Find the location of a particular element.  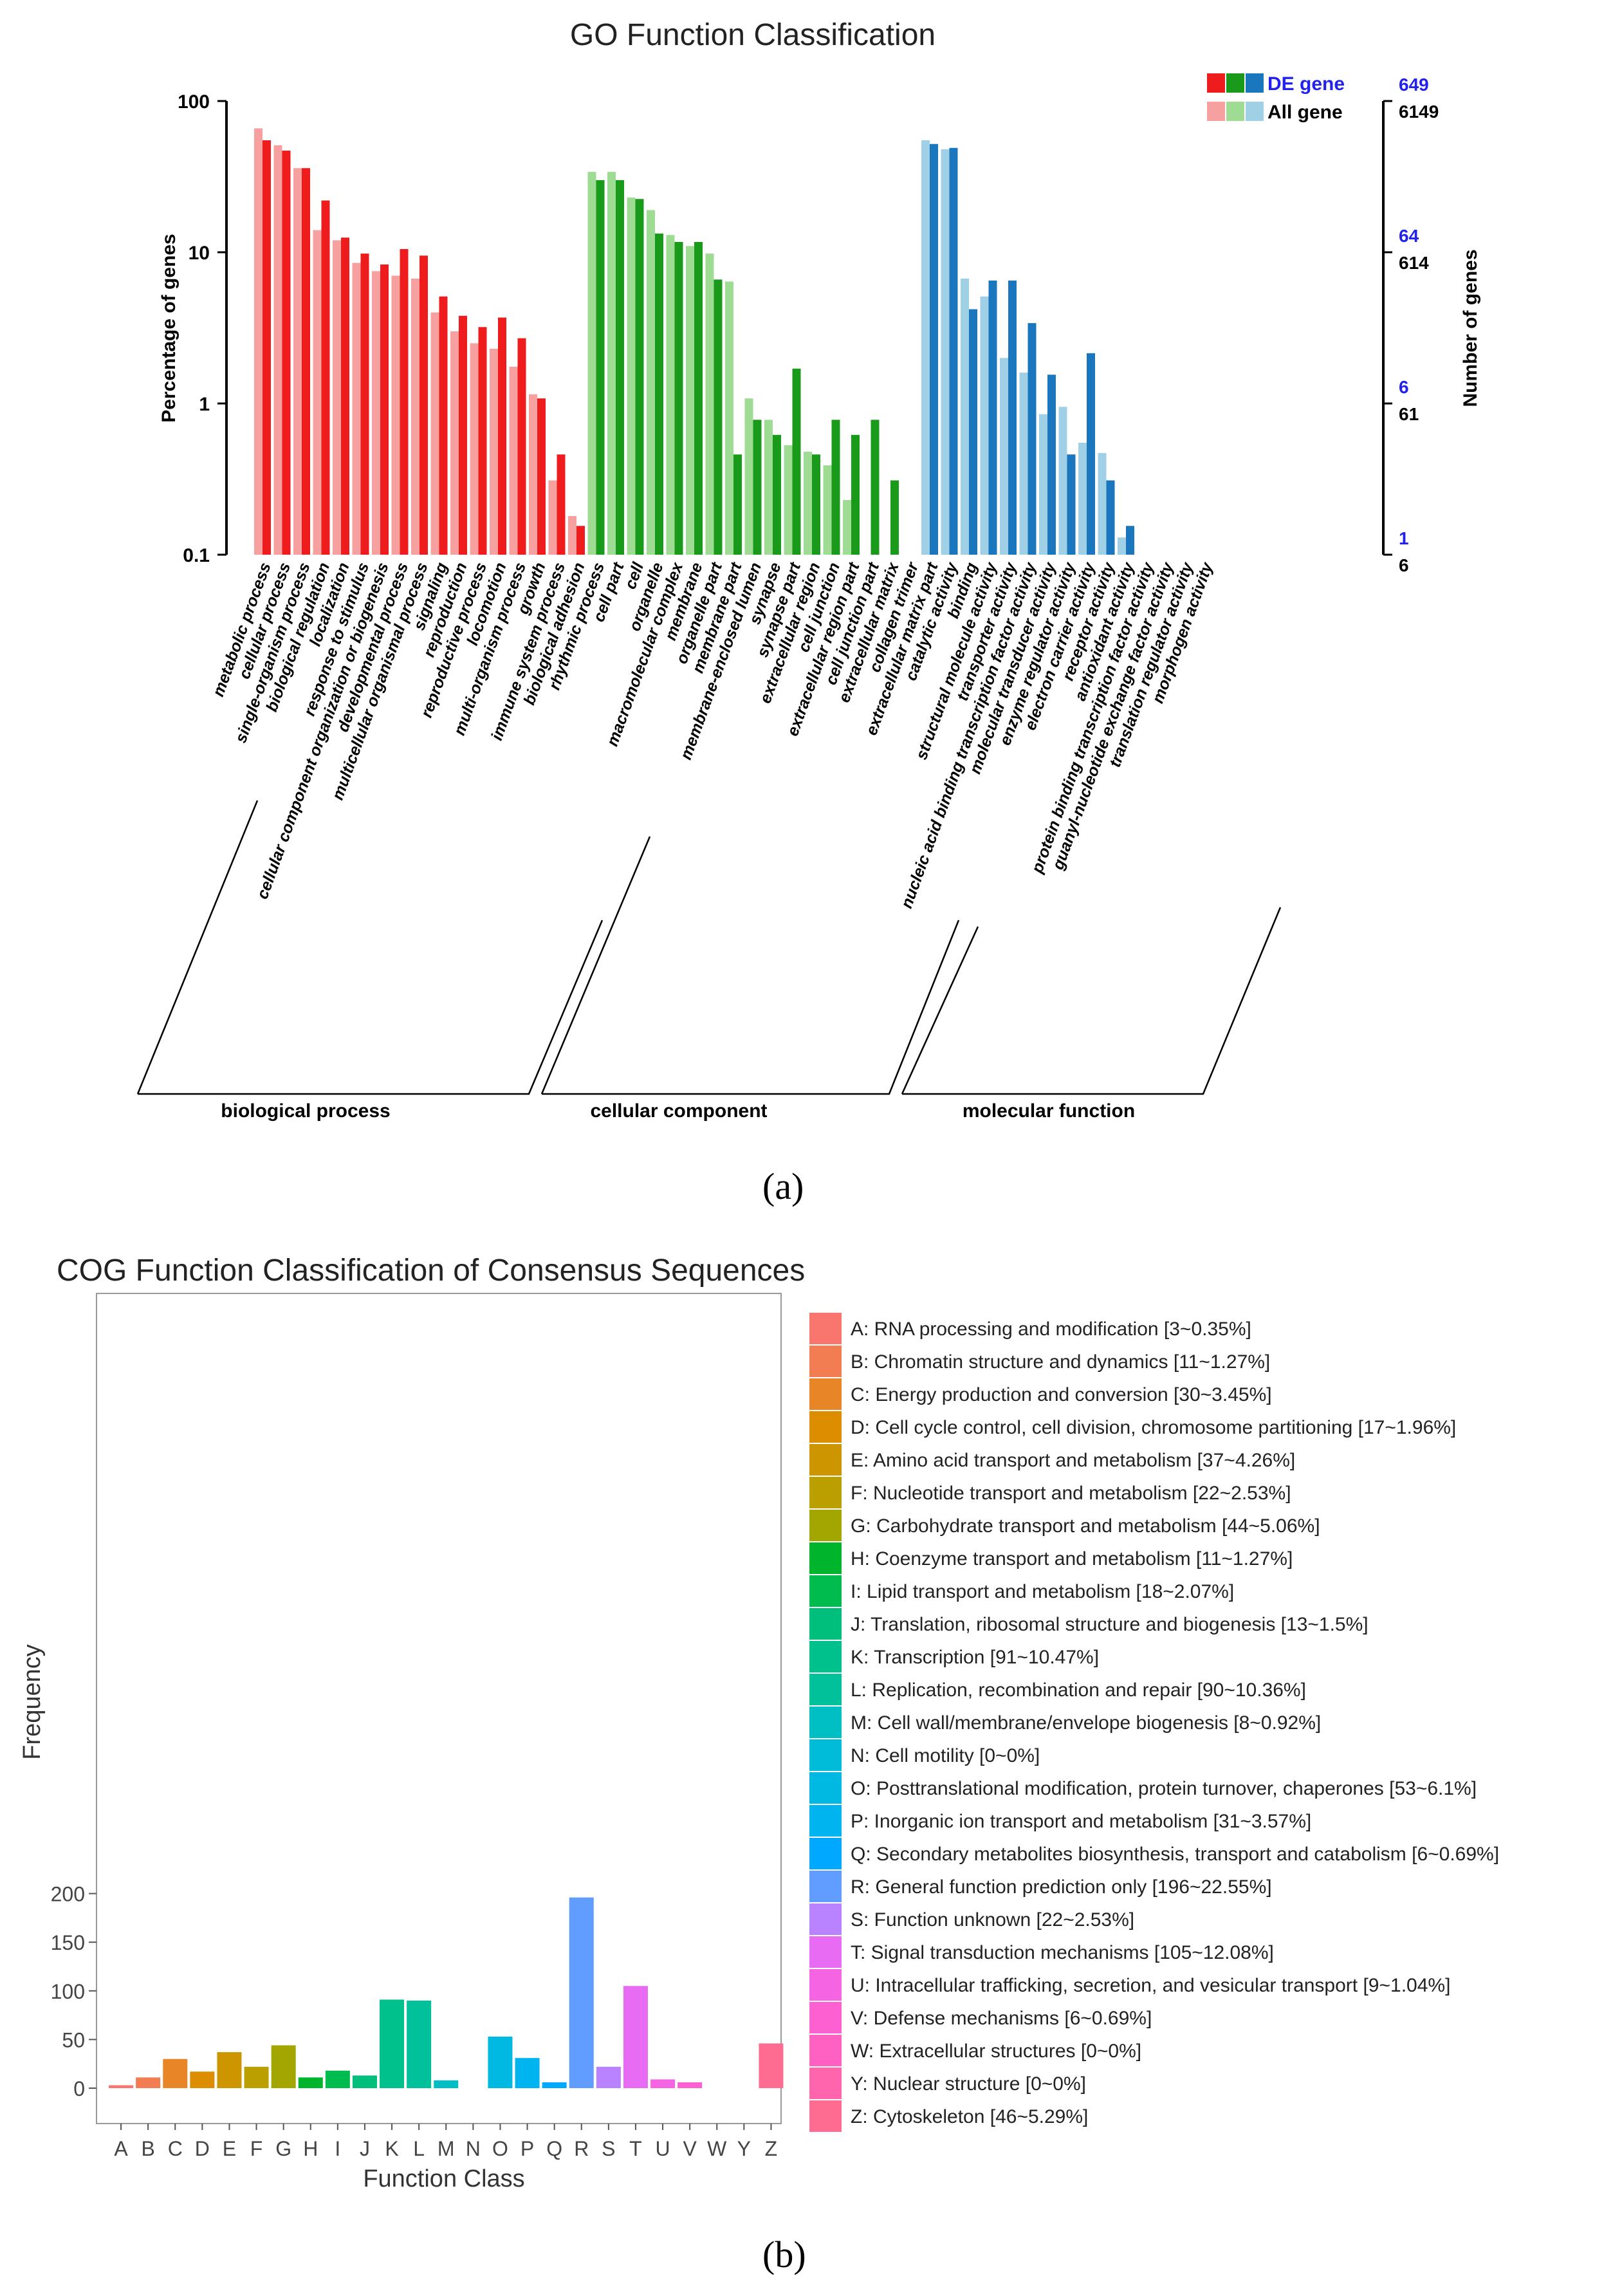

go-bar-all-synapse is located at coordinates (768, 487).